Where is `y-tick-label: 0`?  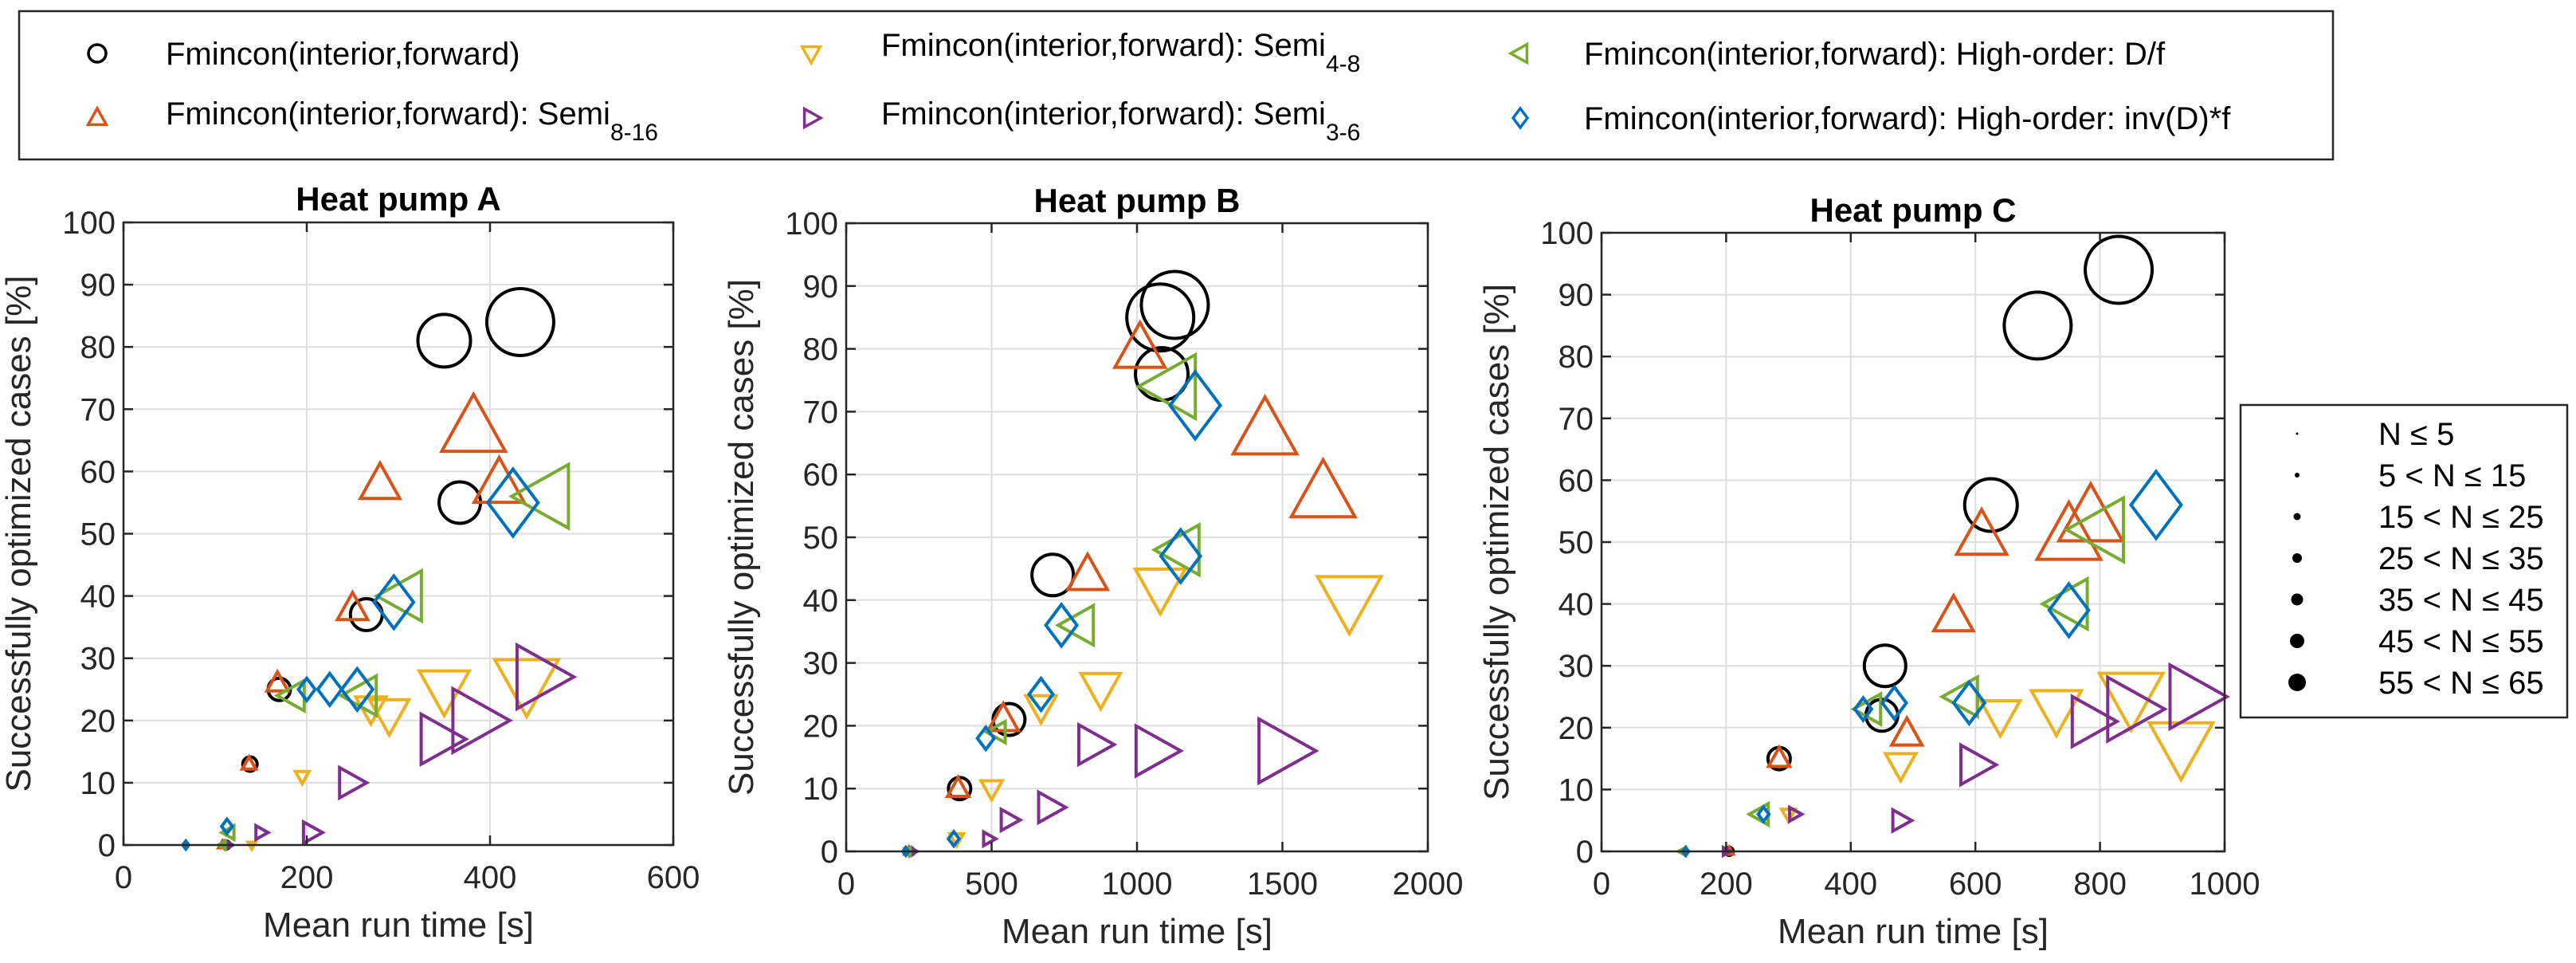
y-tick-label: 0 is located at coordinates (1585, 852).